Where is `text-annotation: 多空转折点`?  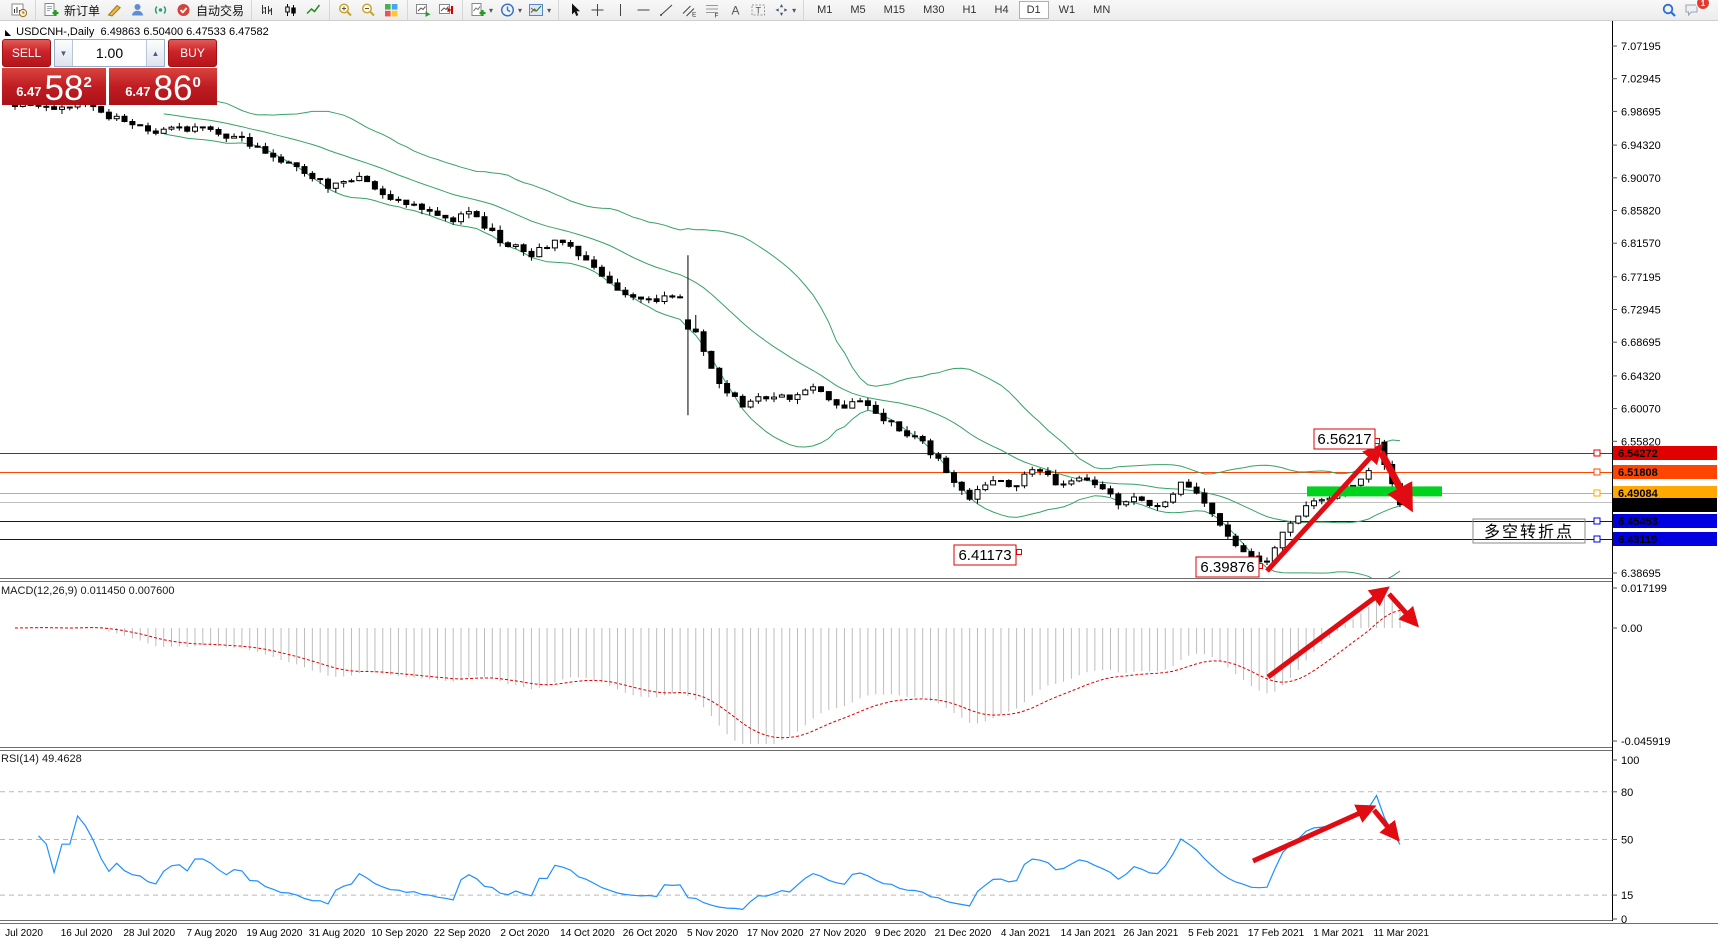 text-annotation: 多空转折点 is located at coordinates (1529, 531).